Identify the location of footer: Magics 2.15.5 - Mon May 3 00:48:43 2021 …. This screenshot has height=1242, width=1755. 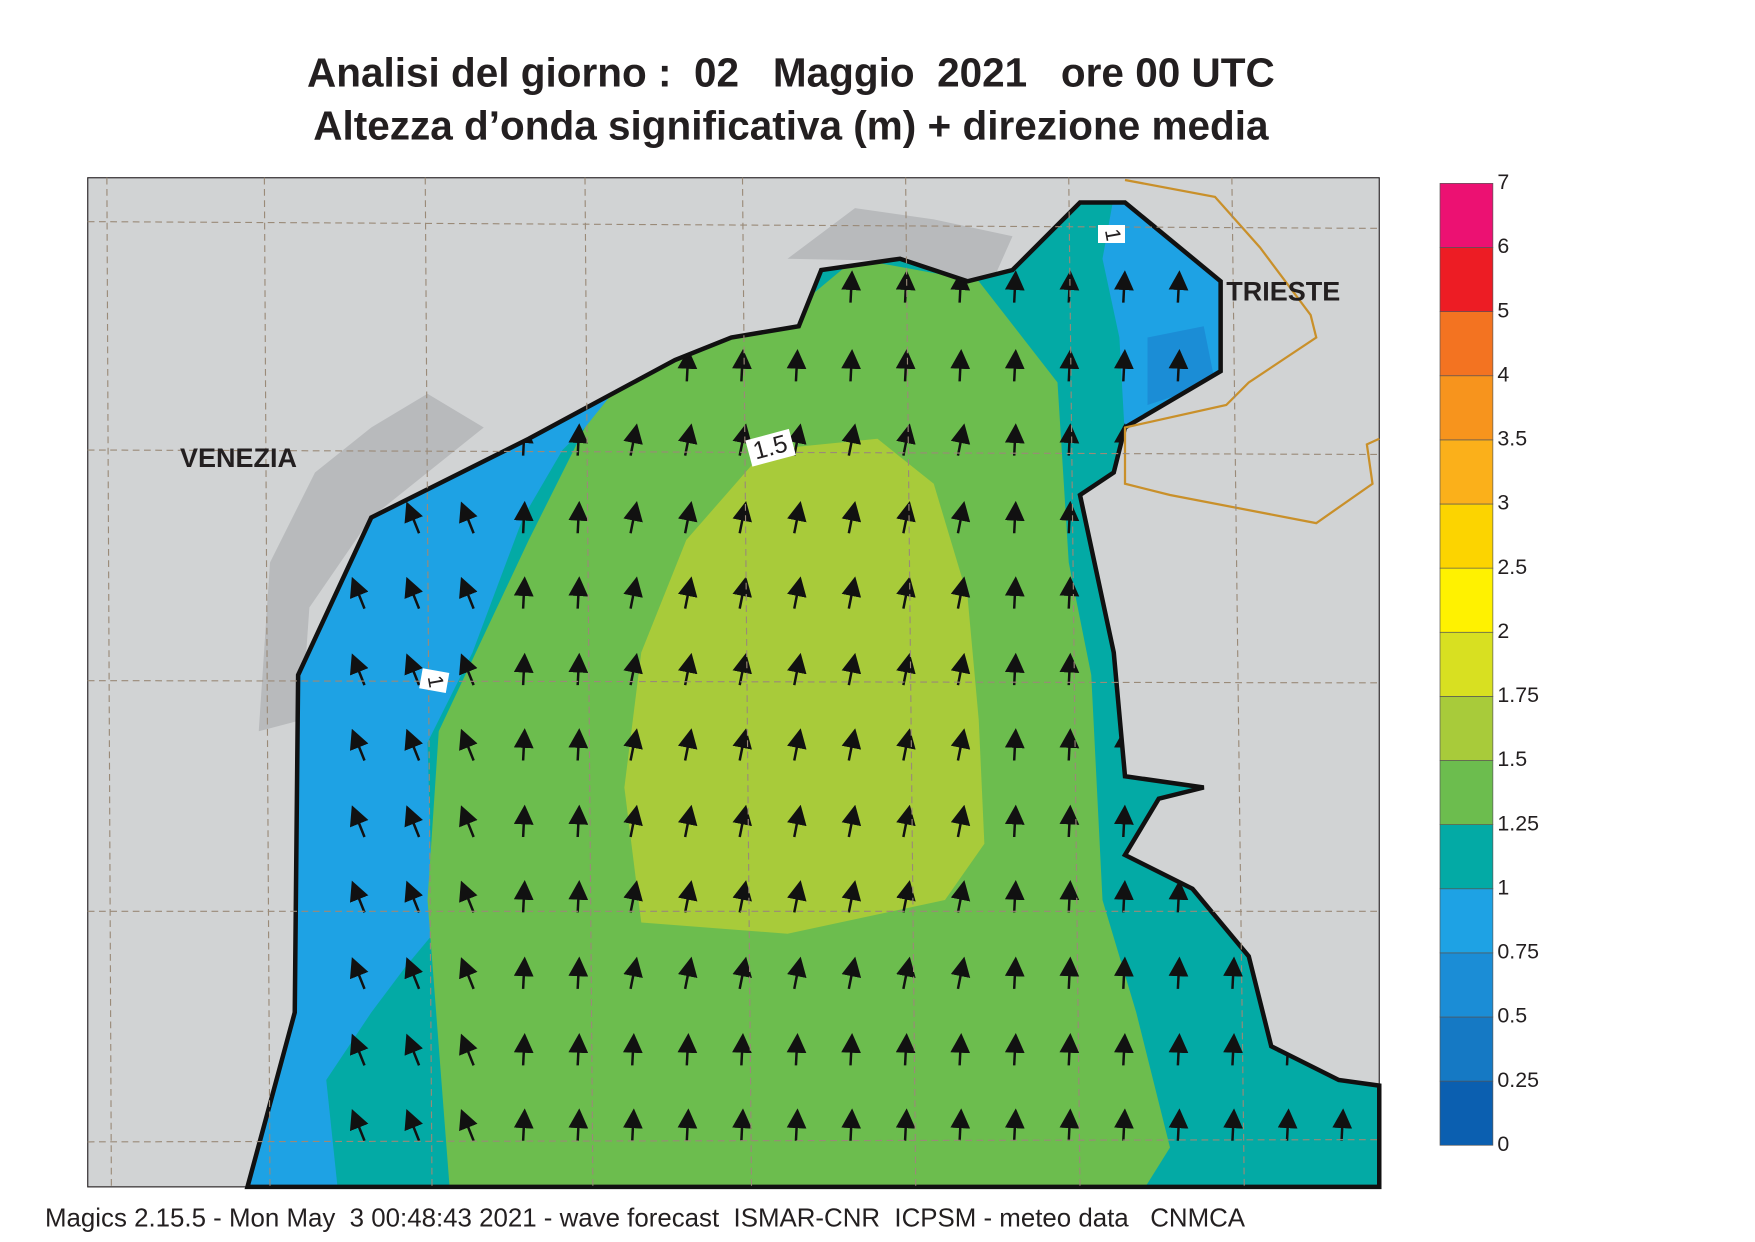
(645, 1218).